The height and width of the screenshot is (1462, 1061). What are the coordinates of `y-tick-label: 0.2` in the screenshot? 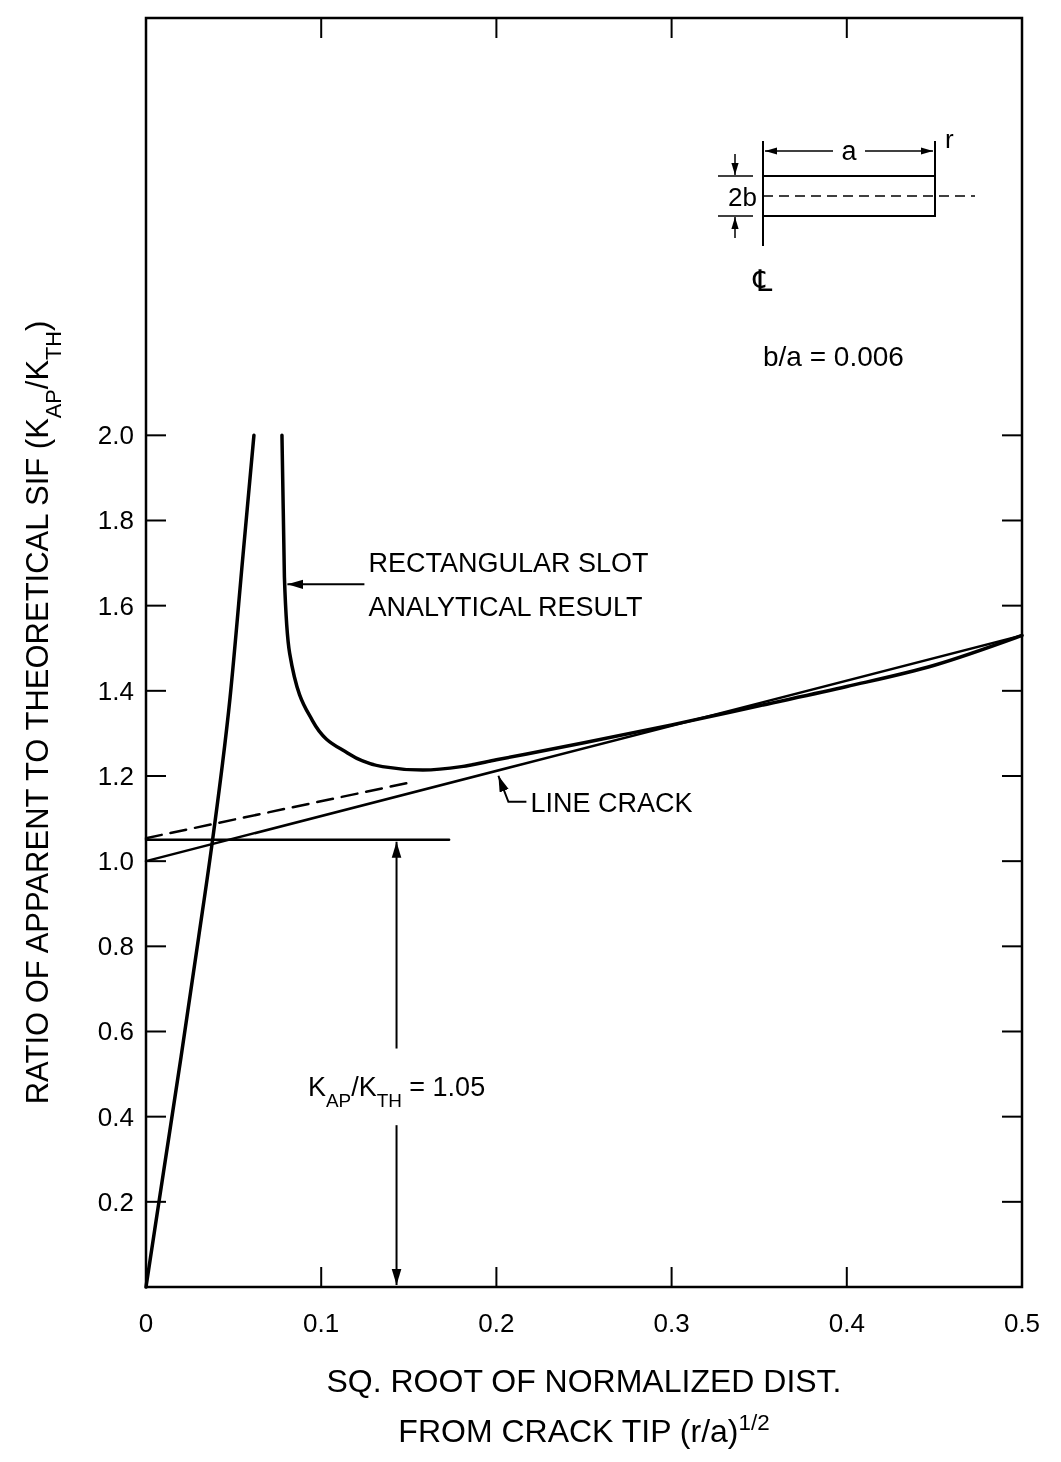 It's located at (115, 1201).